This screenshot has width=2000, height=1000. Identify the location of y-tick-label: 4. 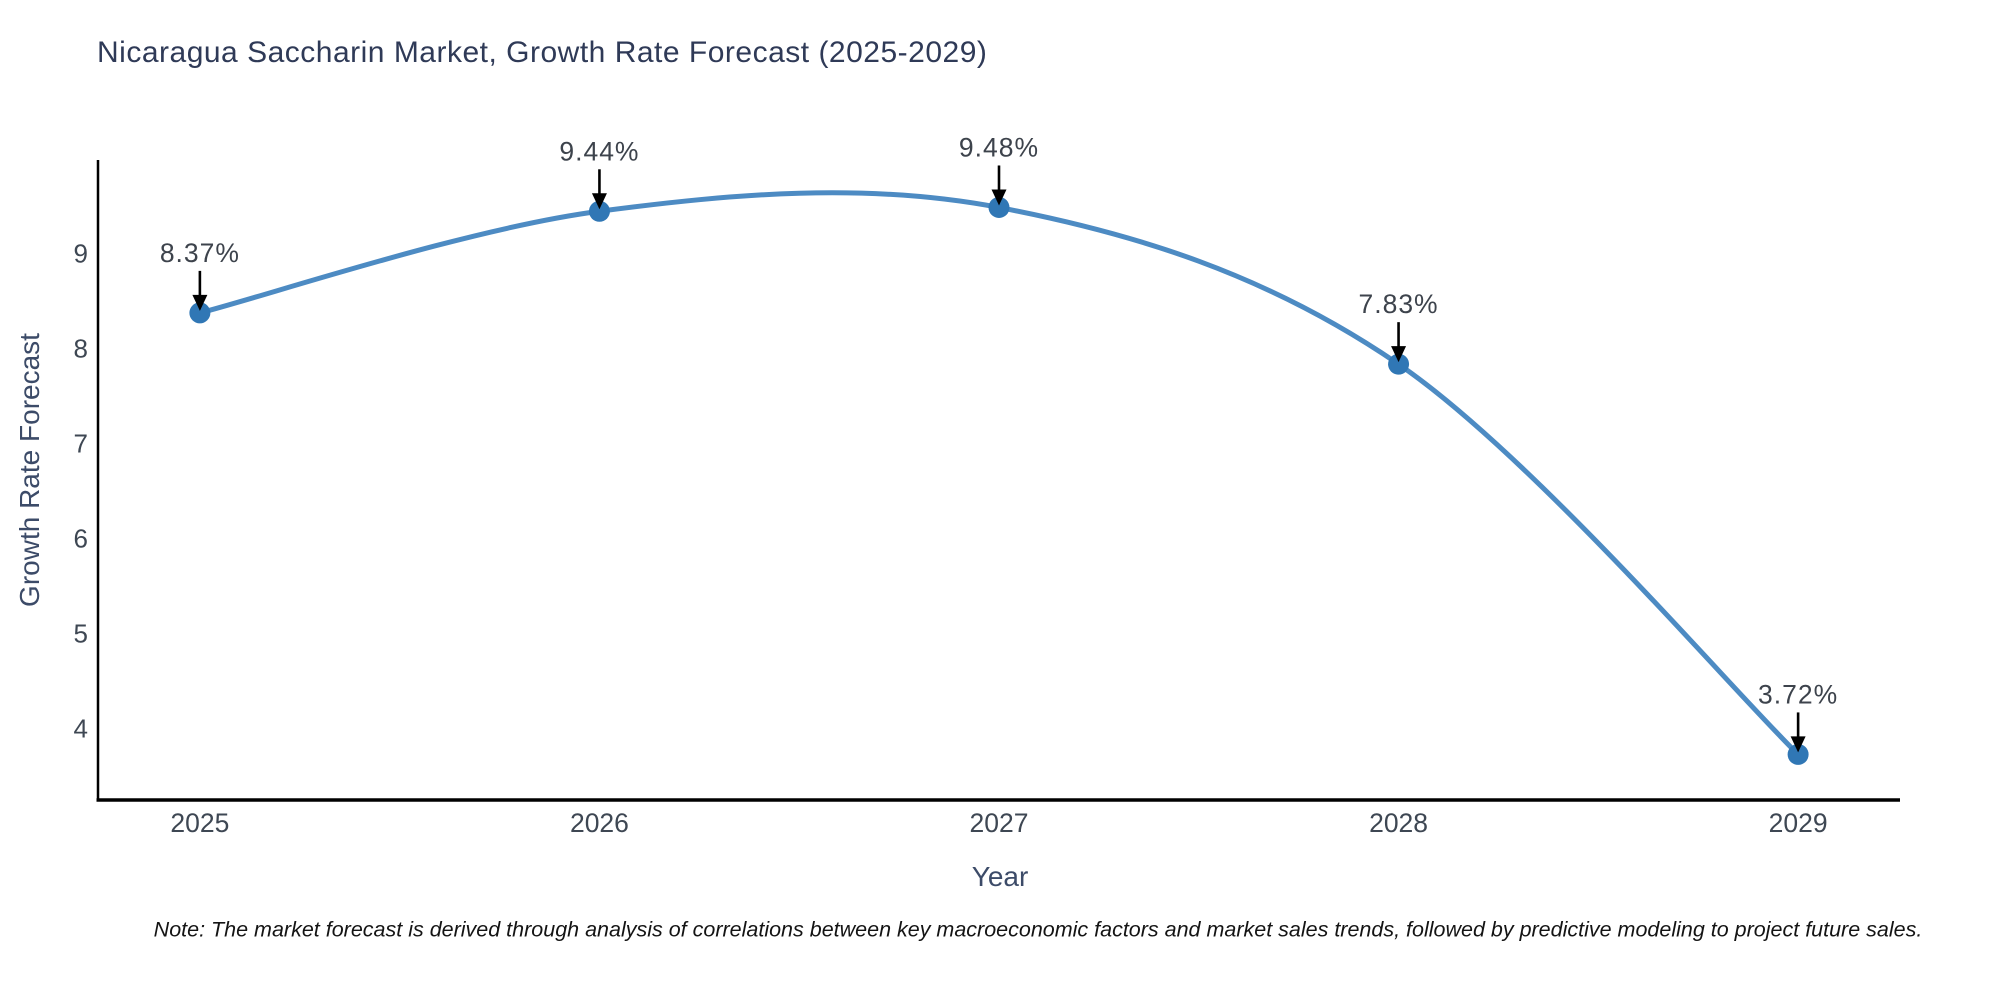
(81, 728).